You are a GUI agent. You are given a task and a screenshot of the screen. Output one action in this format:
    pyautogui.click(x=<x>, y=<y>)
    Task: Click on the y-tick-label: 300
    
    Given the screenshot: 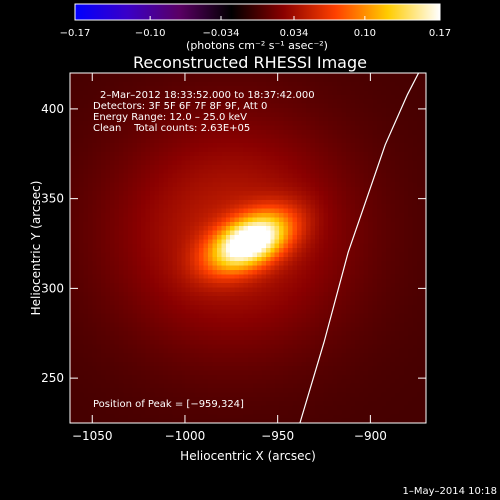 What is the action you would take?
    pyautogui.click(x=52, y=288)
    